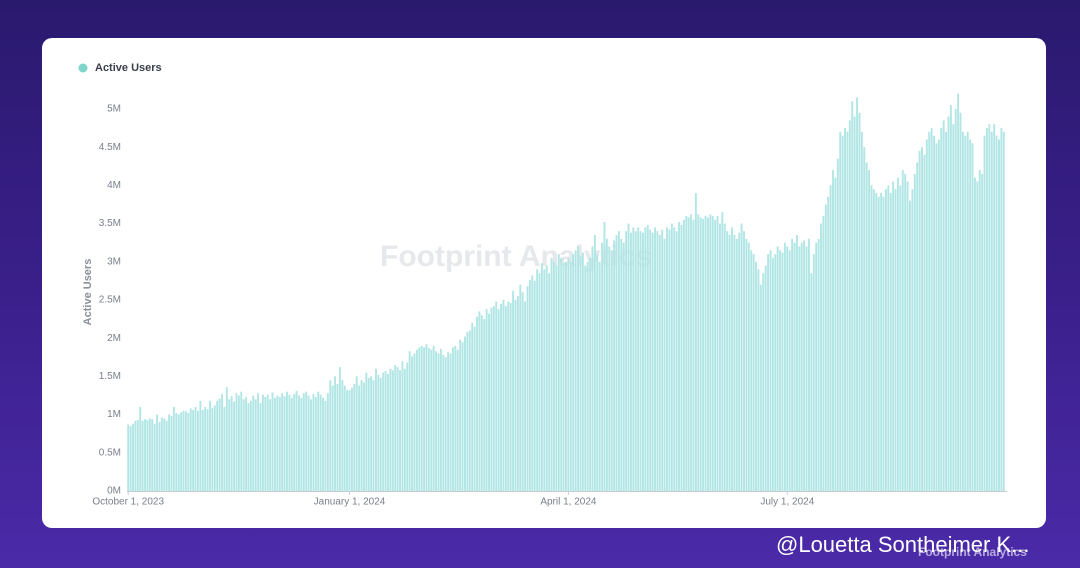 This screenshot has width=1080, height=568. Describe the element at coordinates (787, 502) in the screenshot. I see `x-tick-label: July 1, 2024` at that location.